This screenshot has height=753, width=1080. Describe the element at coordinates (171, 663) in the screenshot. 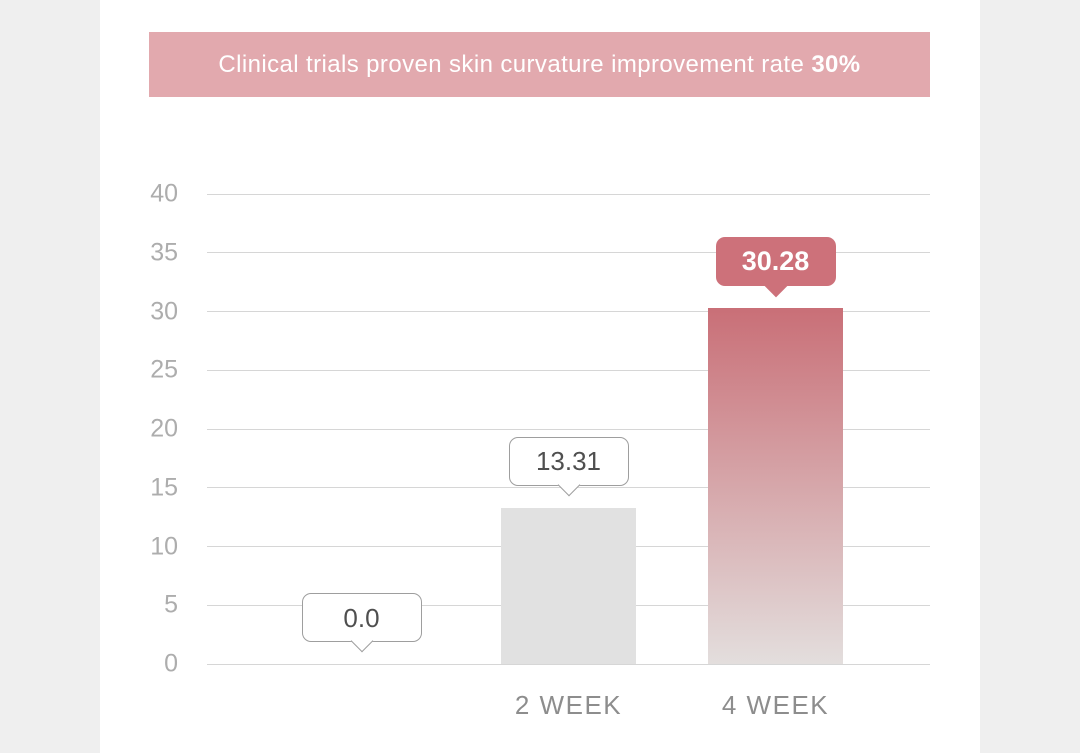

I see `y-tick-label: 0` at that location.